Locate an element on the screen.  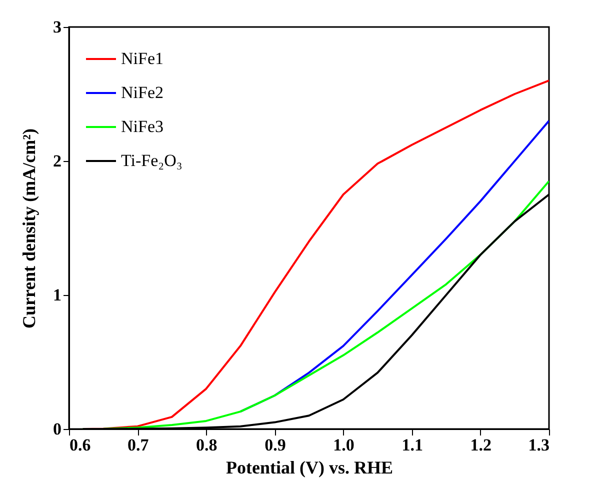
x-tick-label: 1.1 is located at coordinates (412, 445).